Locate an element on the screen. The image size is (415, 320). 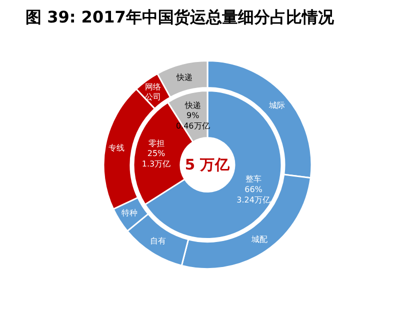
slice-label: 特种 is located at coordinates (129, 213).